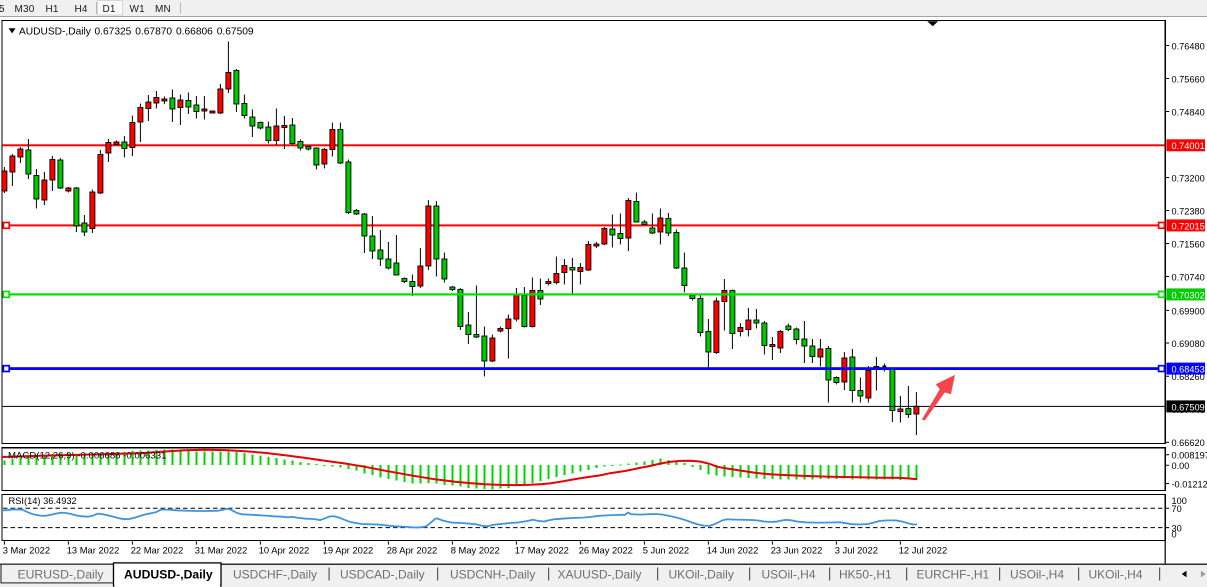  I want to click on svg-text: 14 Jun 2022, so click(733, 550).